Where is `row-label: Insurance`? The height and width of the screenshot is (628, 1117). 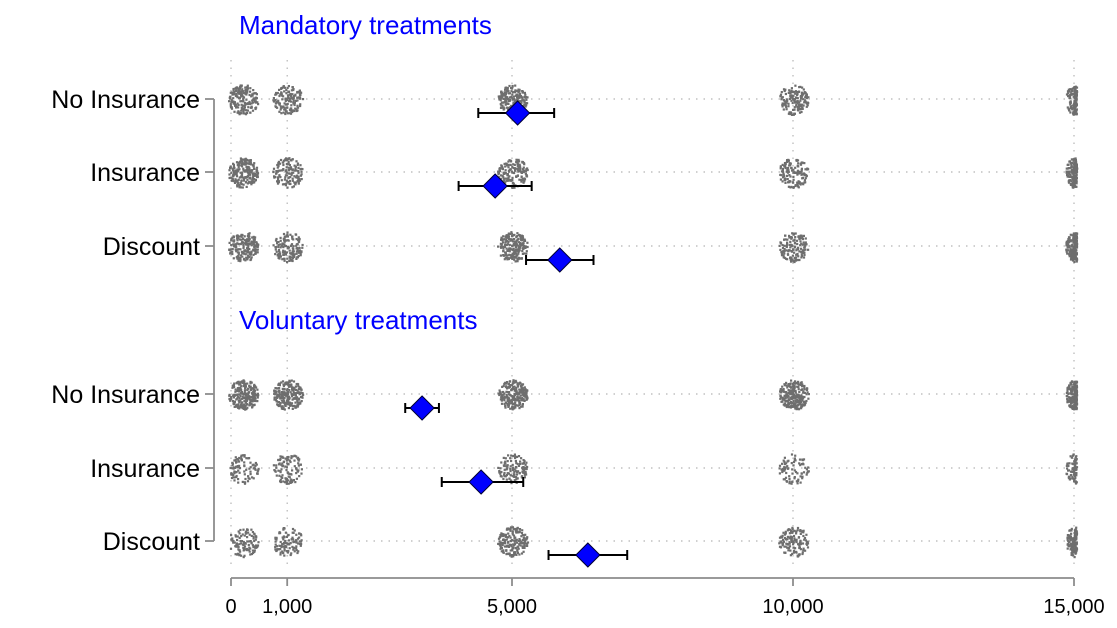
row-label: Insurance is located at coordinates (145, 173).